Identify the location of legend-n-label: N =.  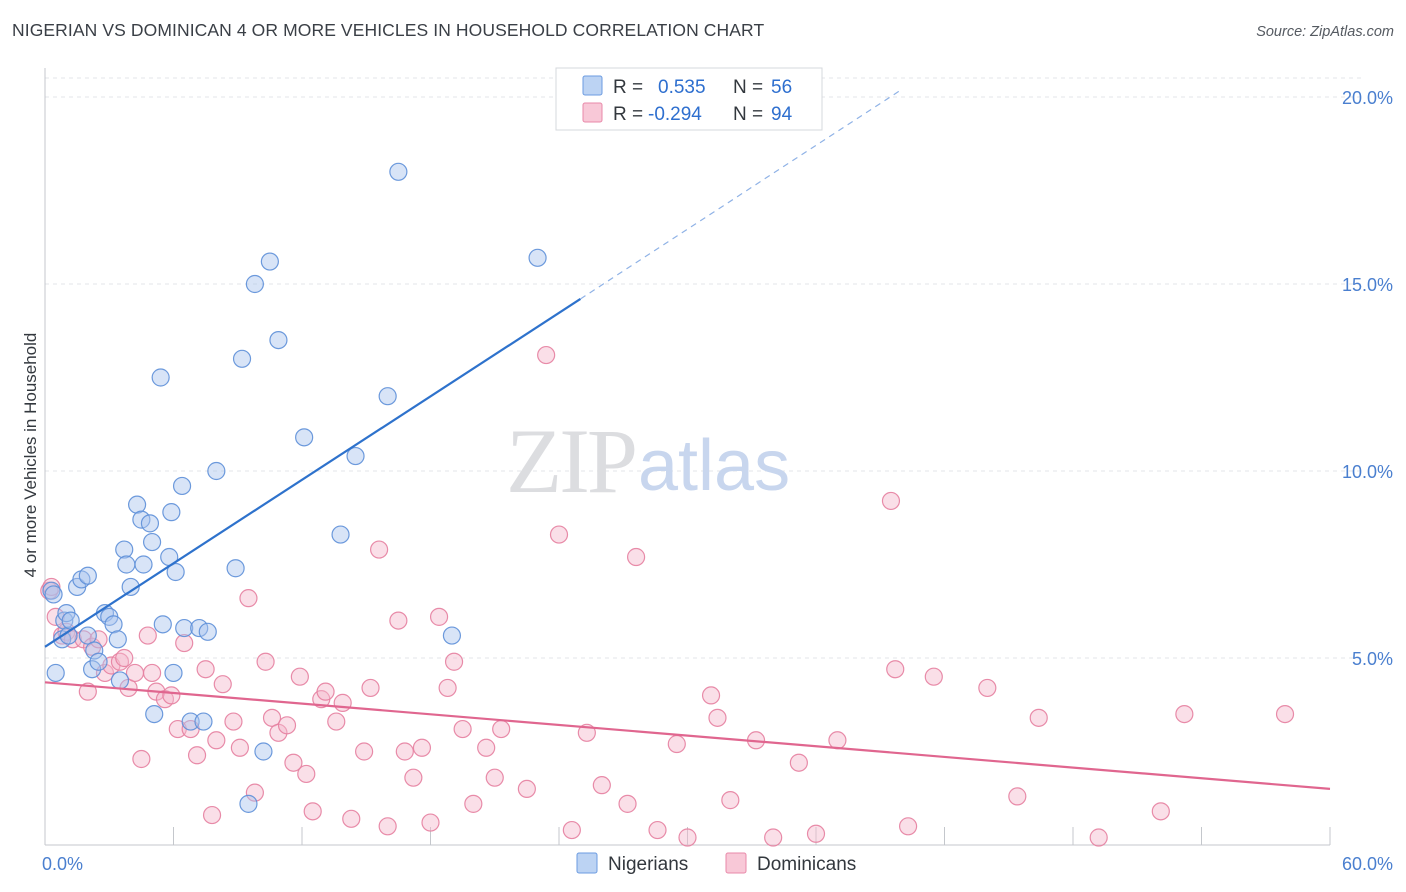
(748, 87).